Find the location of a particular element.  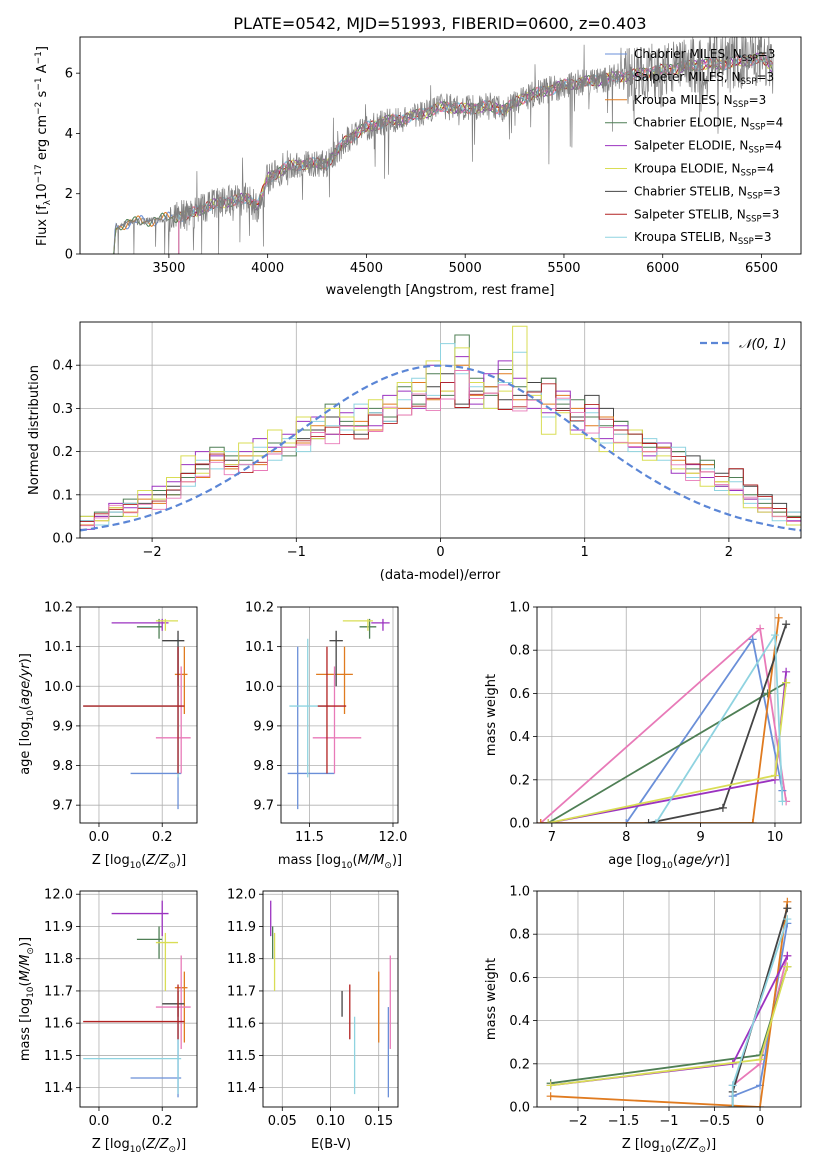

plot-area is located at coordinates (339, 715).